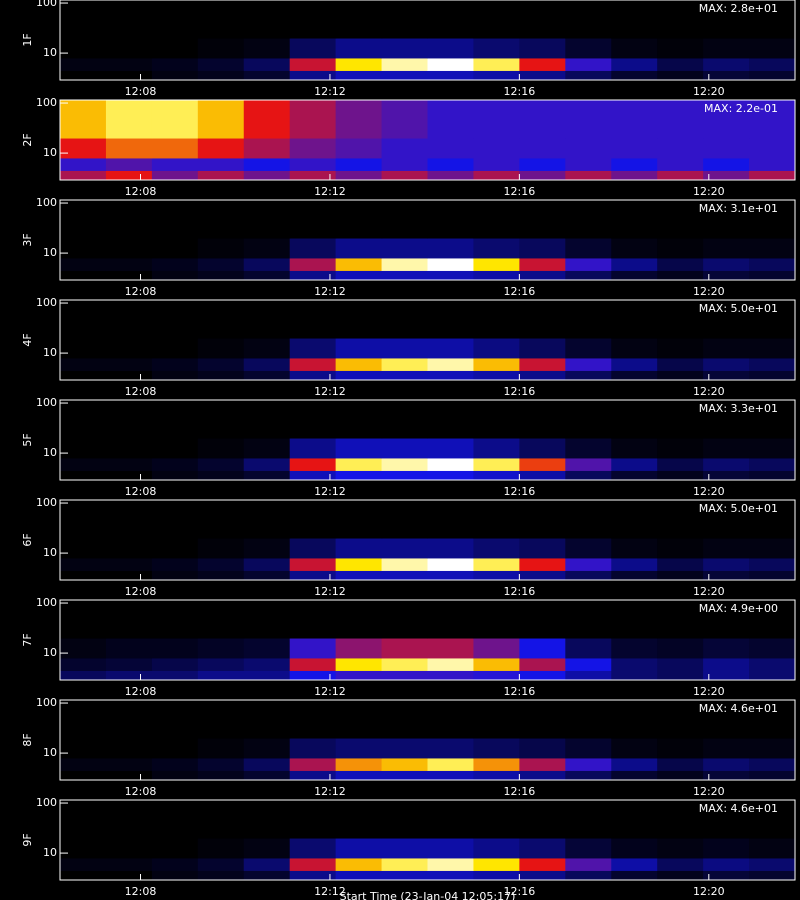 This screenshot has width=800, height=900. I want to click on max-annotation: MAX: 4.9e+00, so click(738, 608).